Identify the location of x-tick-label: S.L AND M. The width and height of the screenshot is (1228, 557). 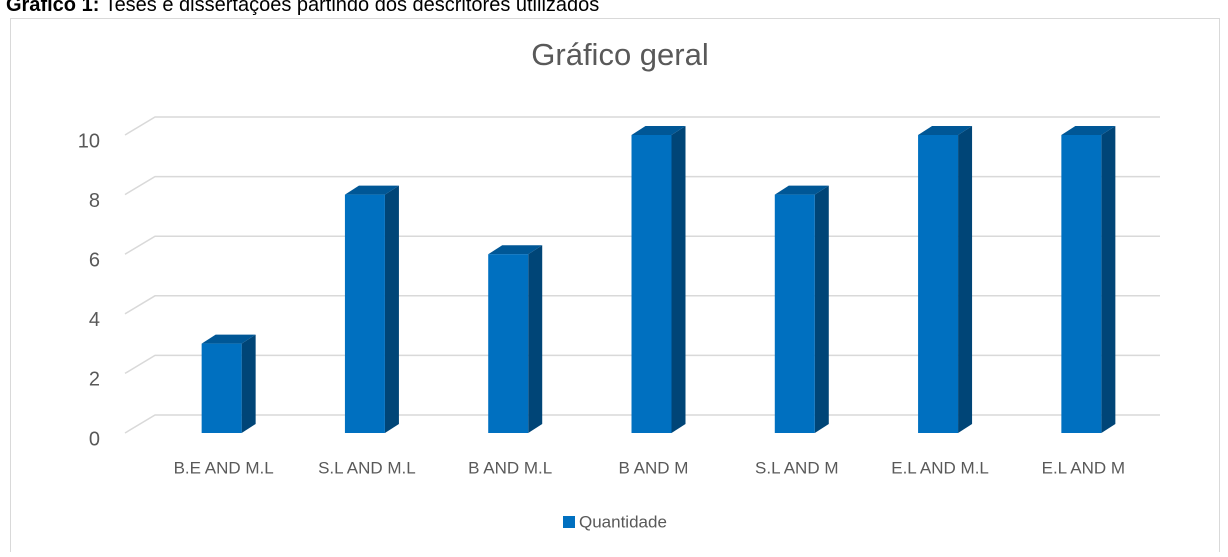
(796, 467).